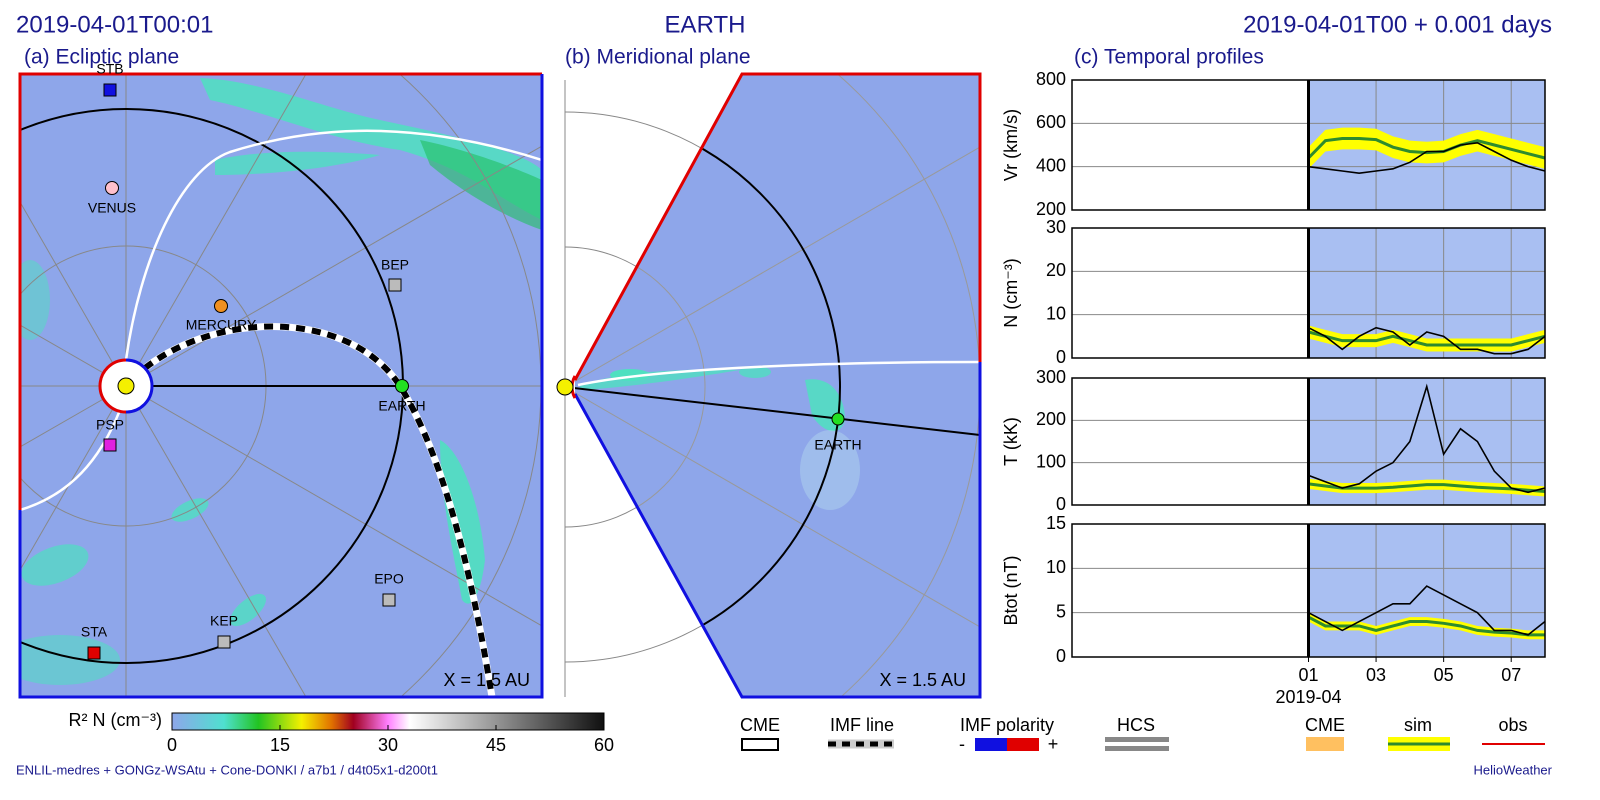  Describe the element at coordinates (1051, 79) in the screenshot. I see `y-tick-label: 800` at that location.